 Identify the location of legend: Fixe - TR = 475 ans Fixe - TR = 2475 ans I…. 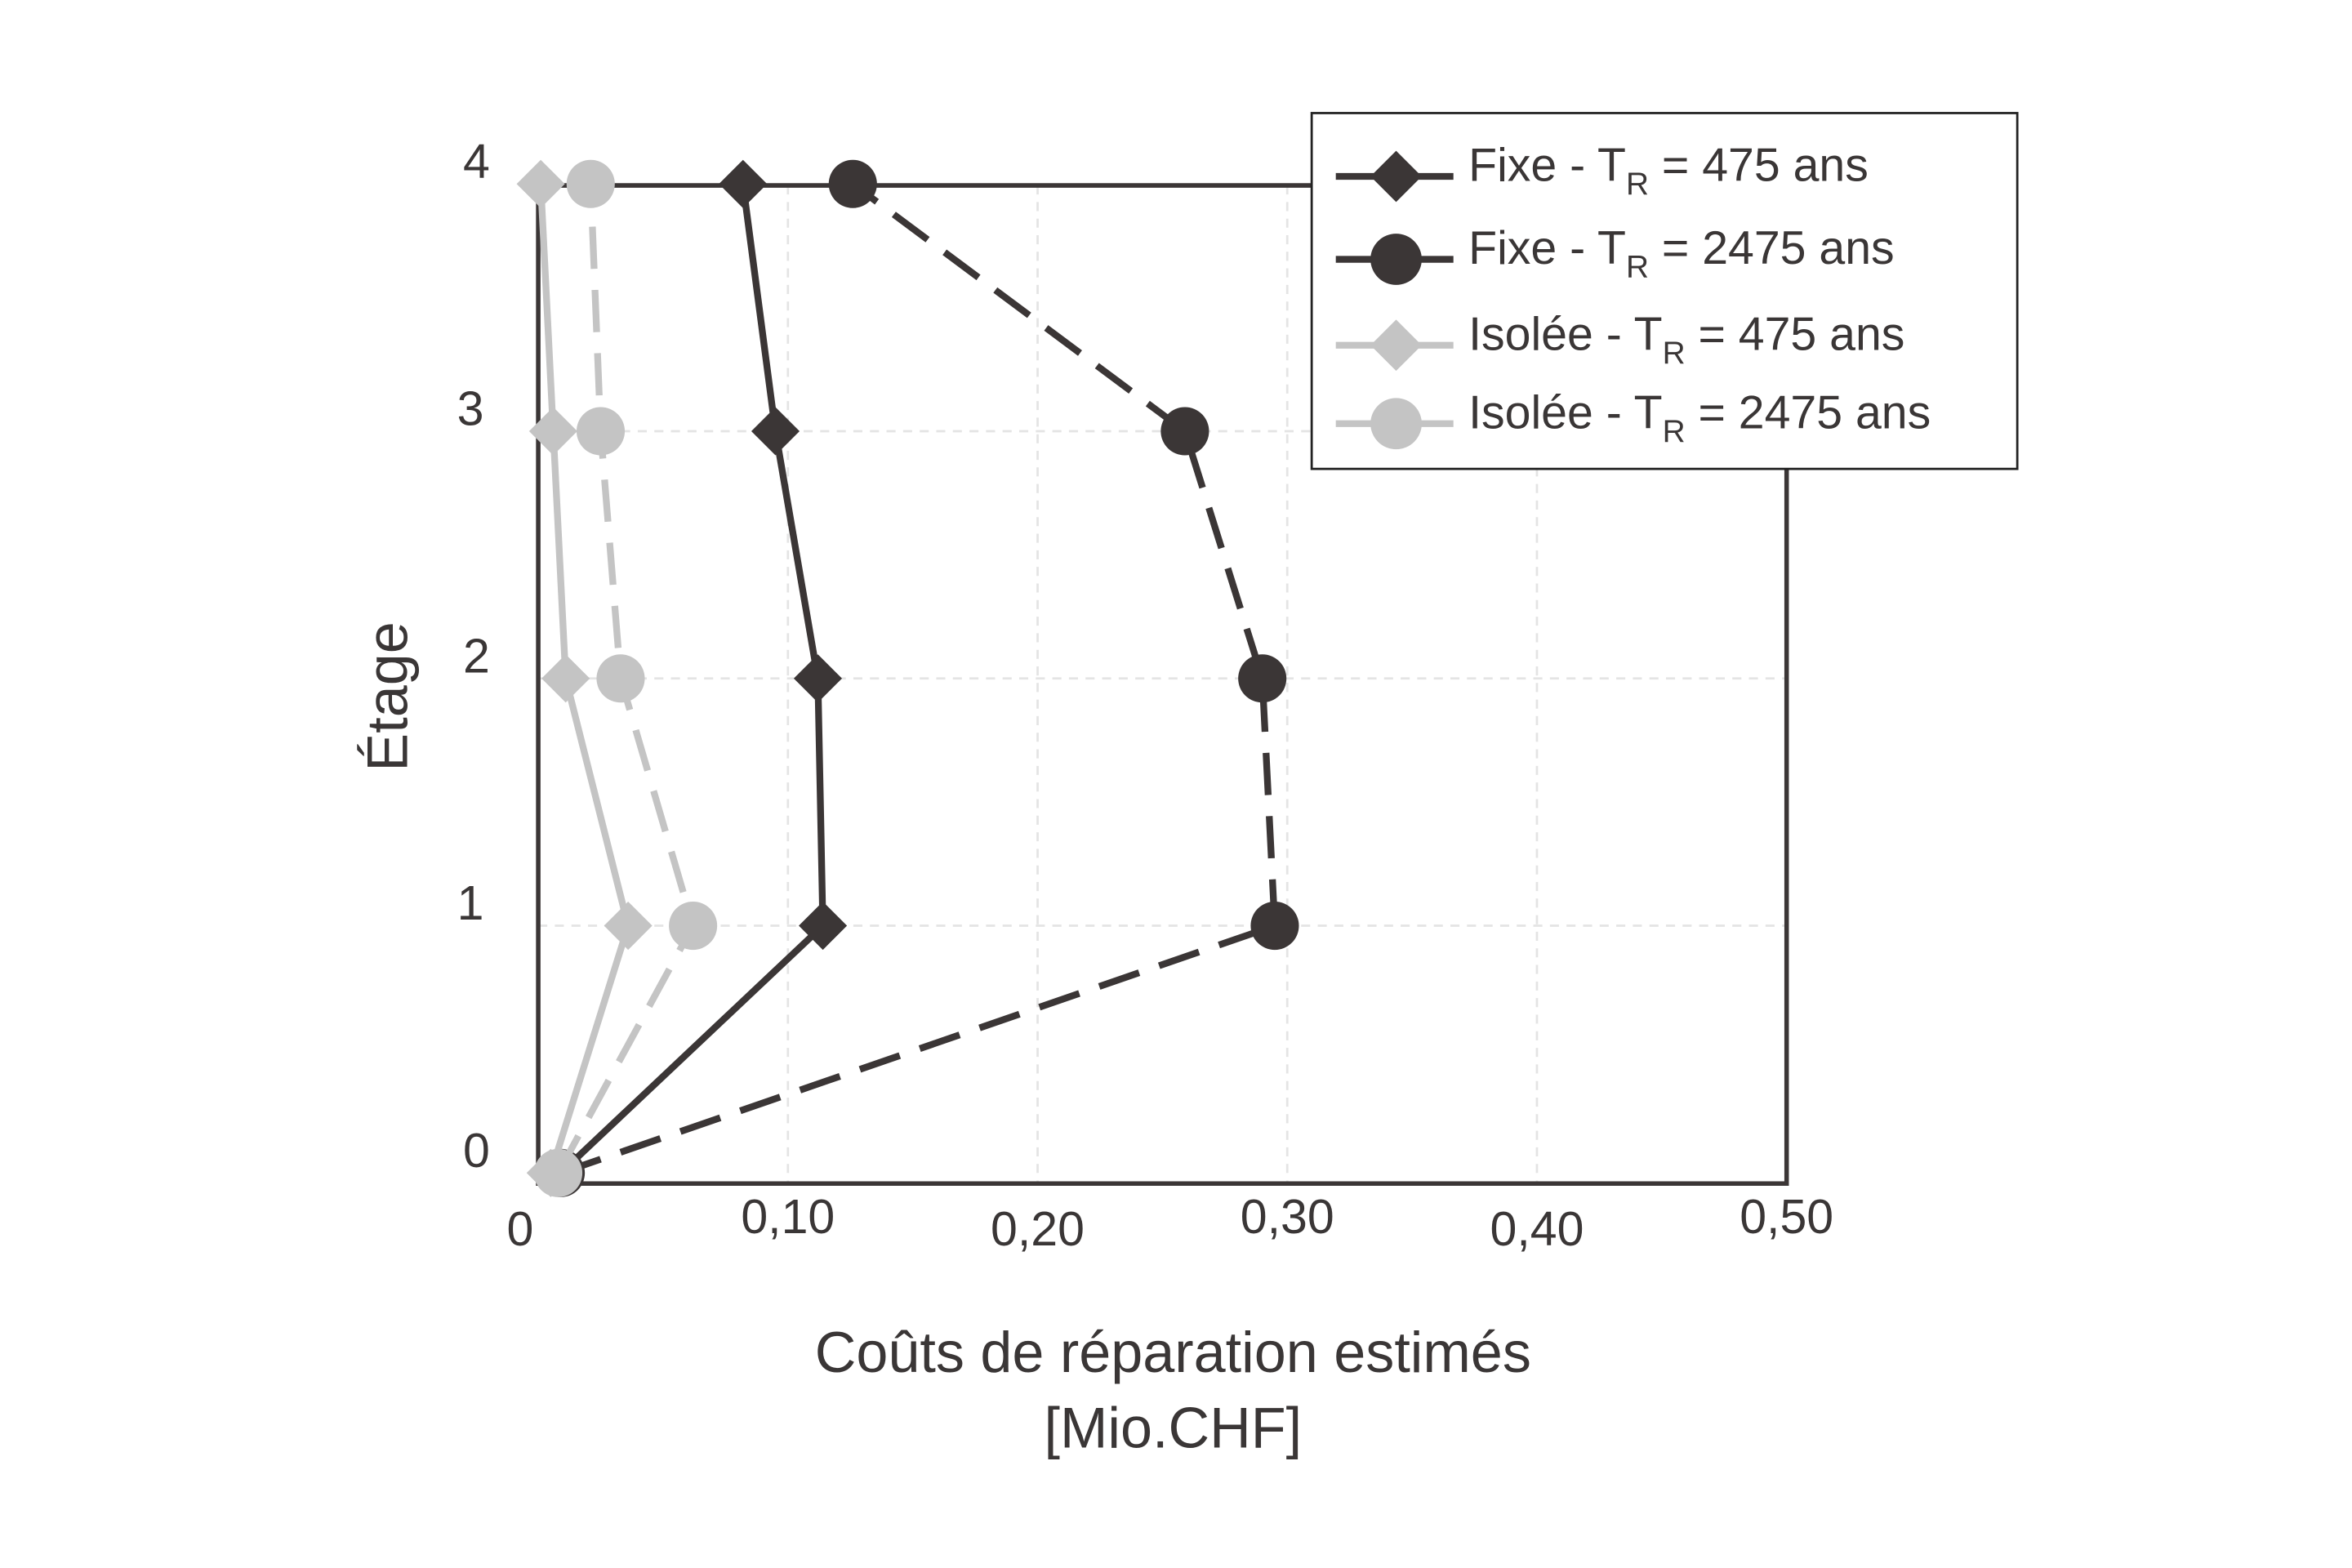
(1664, 291).